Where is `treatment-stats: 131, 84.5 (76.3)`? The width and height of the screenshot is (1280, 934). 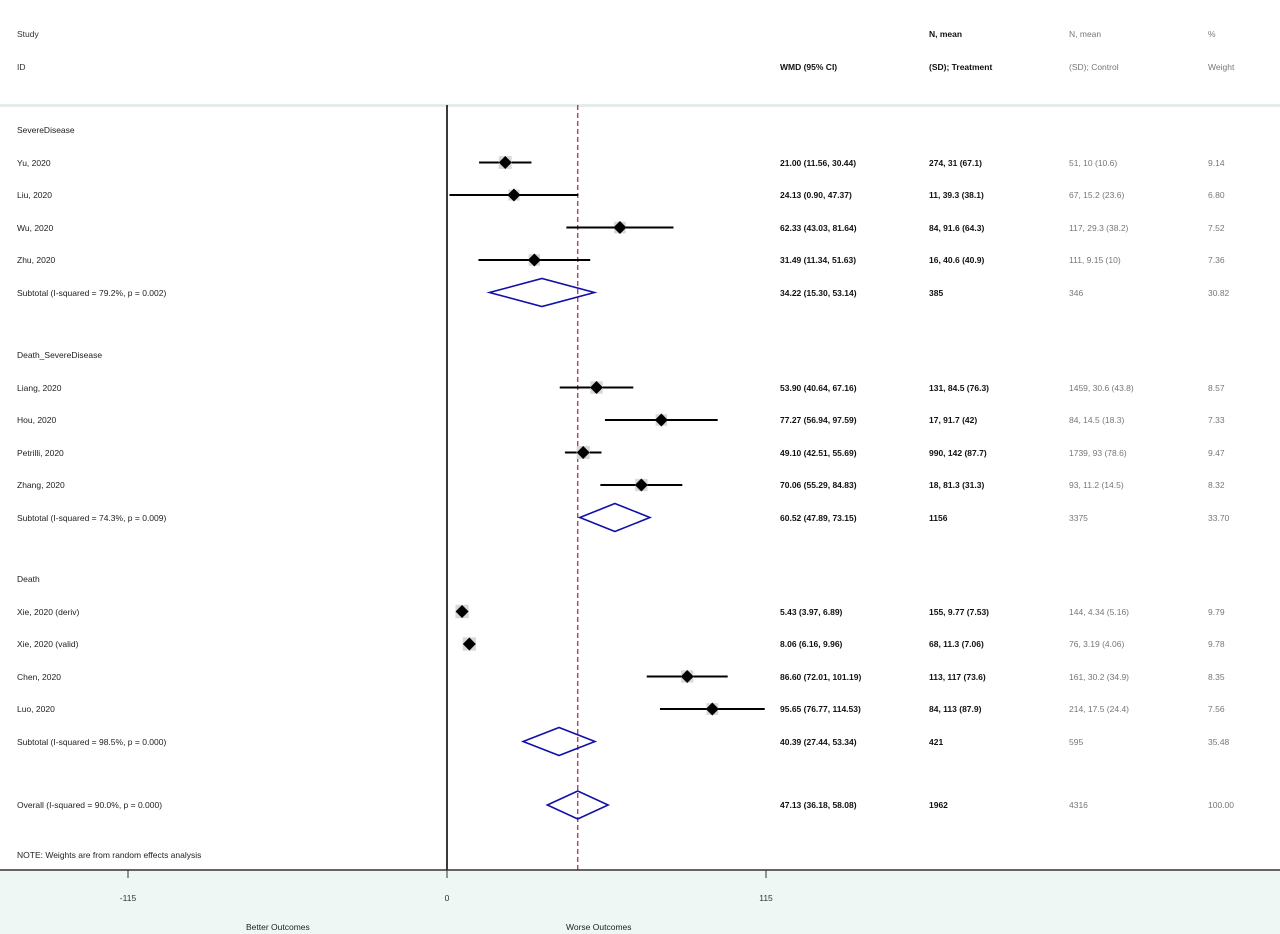 treatment-stats: 131, 84.5 (76.3) is located at coordinates (959, 387).